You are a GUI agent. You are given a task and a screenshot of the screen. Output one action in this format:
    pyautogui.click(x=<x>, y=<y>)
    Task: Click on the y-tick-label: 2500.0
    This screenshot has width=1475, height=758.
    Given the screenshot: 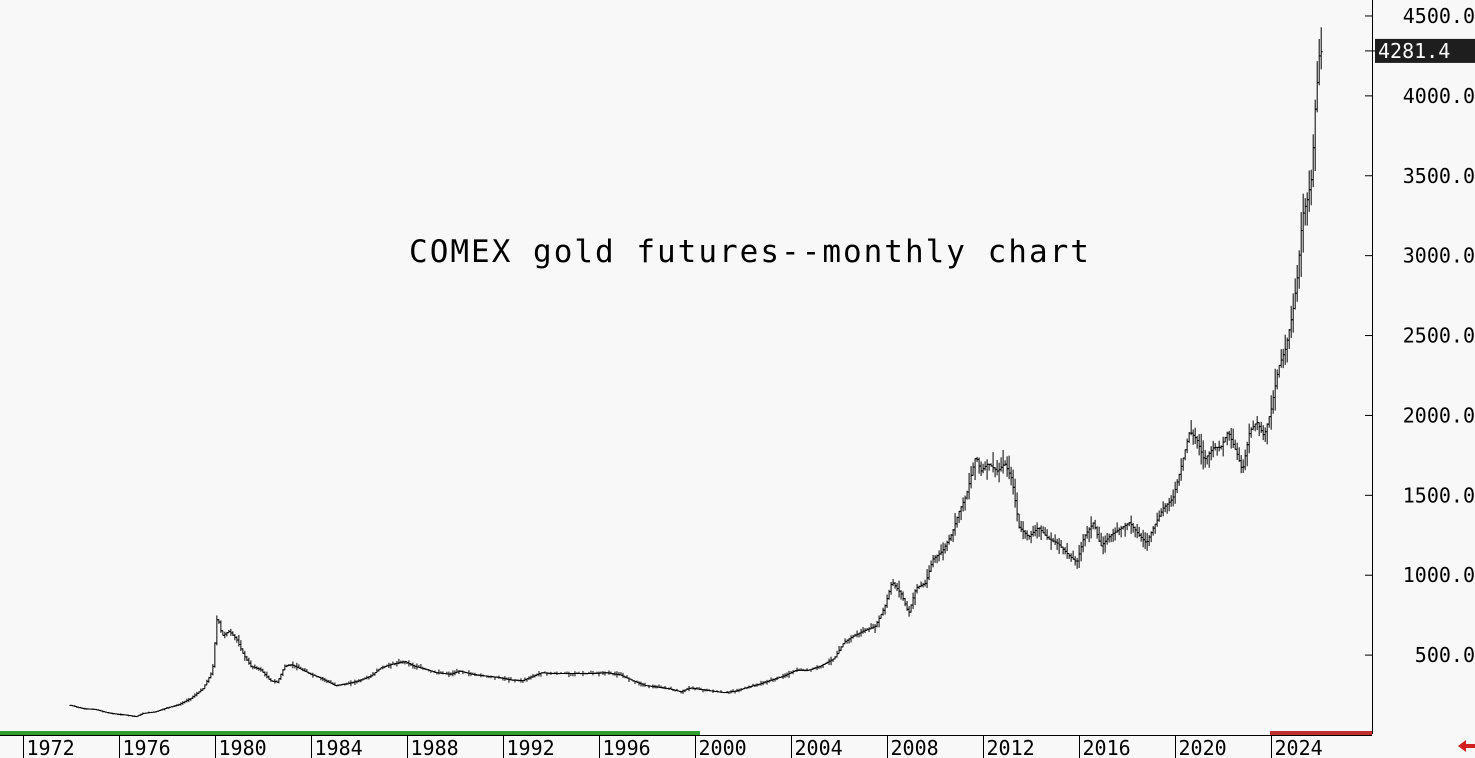 What is the action you would take?
    pyautogui.click(x=1439, y=336)
    